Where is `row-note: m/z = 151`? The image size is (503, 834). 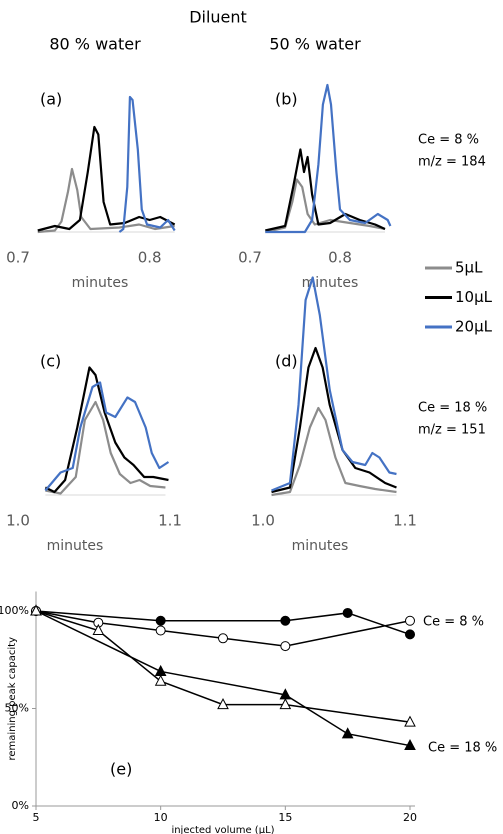 row-note: m/z = 151 is located at coordinates (452, 430).